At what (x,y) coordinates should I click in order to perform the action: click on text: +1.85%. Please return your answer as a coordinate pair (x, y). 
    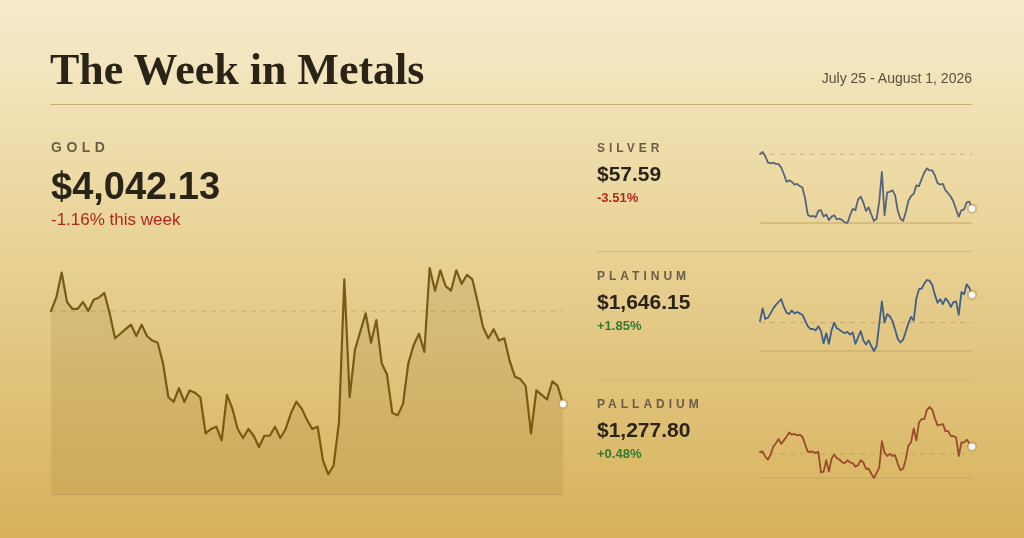
    Looking at the image, I should click on (619, 325).